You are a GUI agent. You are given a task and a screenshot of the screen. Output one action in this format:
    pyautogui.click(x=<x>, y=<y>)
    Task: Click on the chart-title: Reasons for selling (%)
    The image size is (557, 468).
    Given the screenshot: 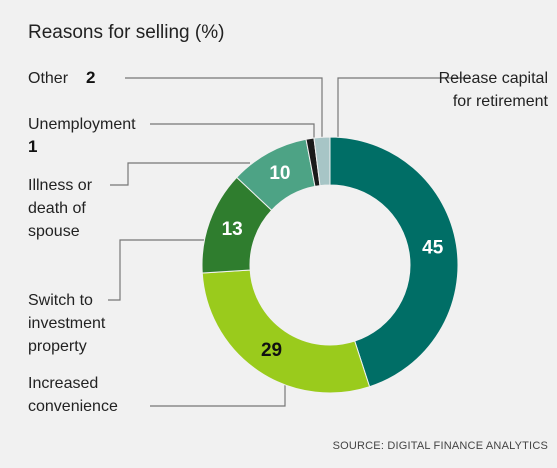 What is the action you would take?
    pyautogui.click(x=126, y=32)
    